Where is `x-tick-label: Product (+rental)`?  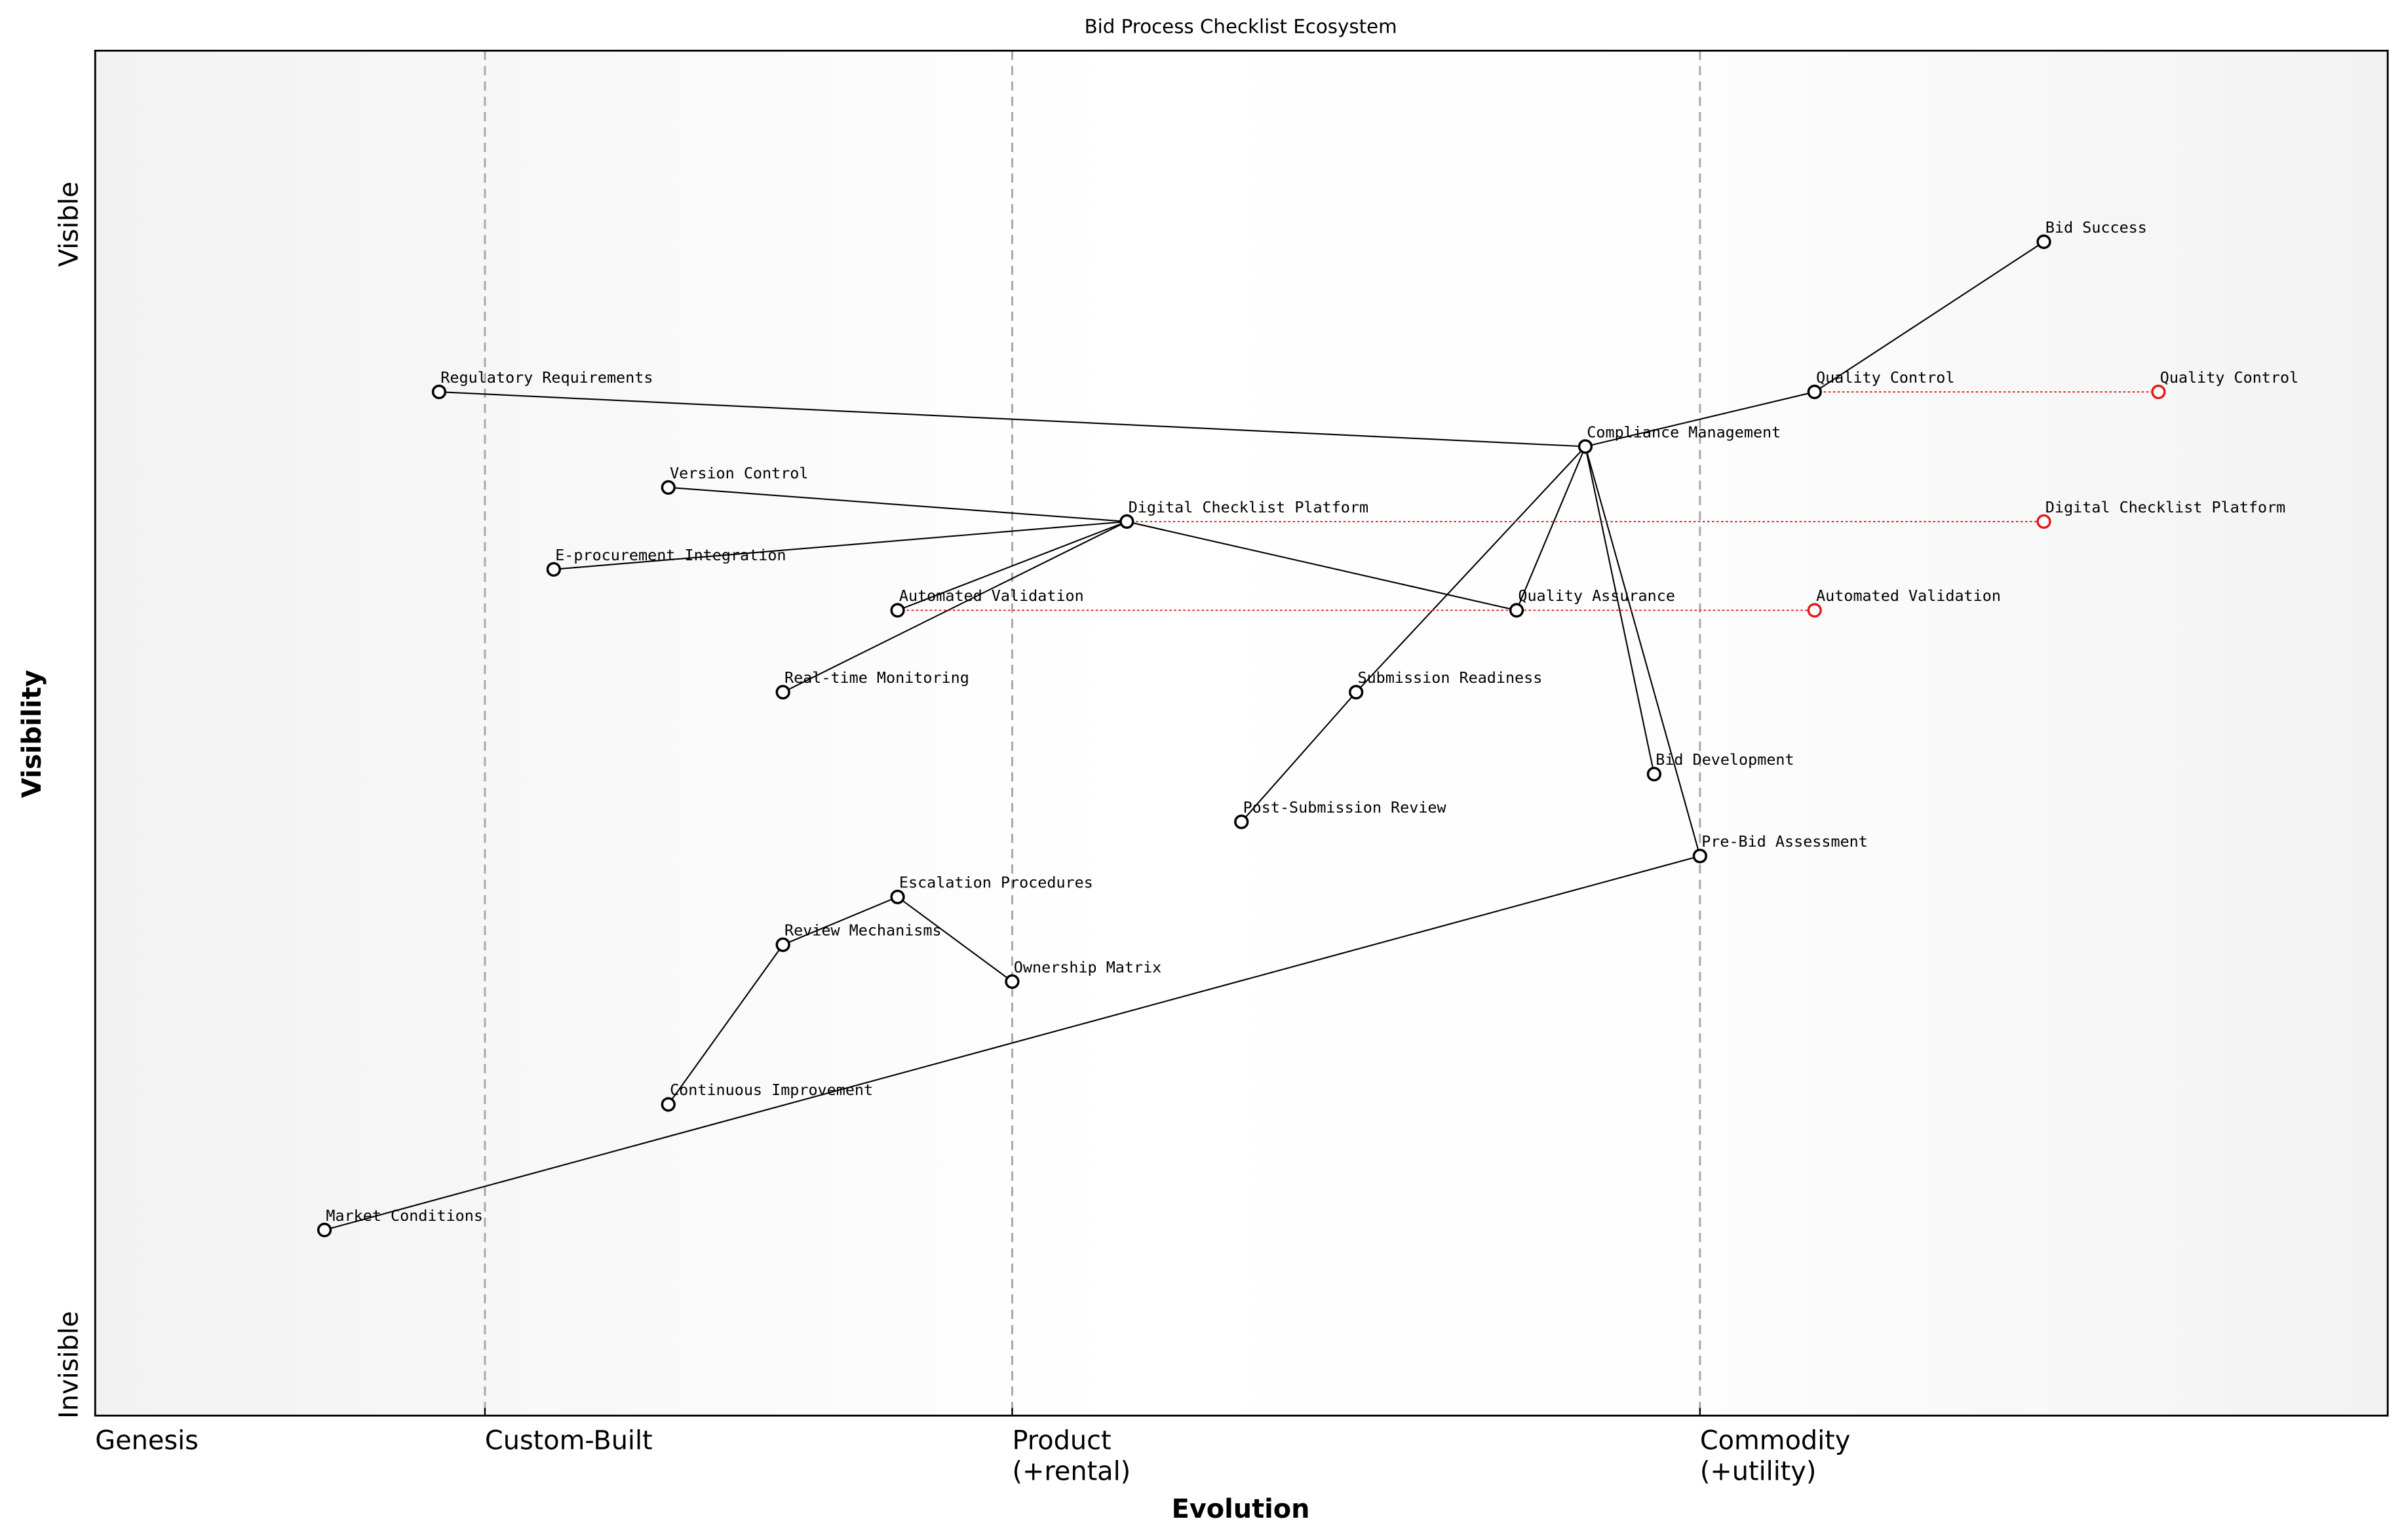
x-tick-label: Product (+rental) is located at coordinates (1071, 1456).